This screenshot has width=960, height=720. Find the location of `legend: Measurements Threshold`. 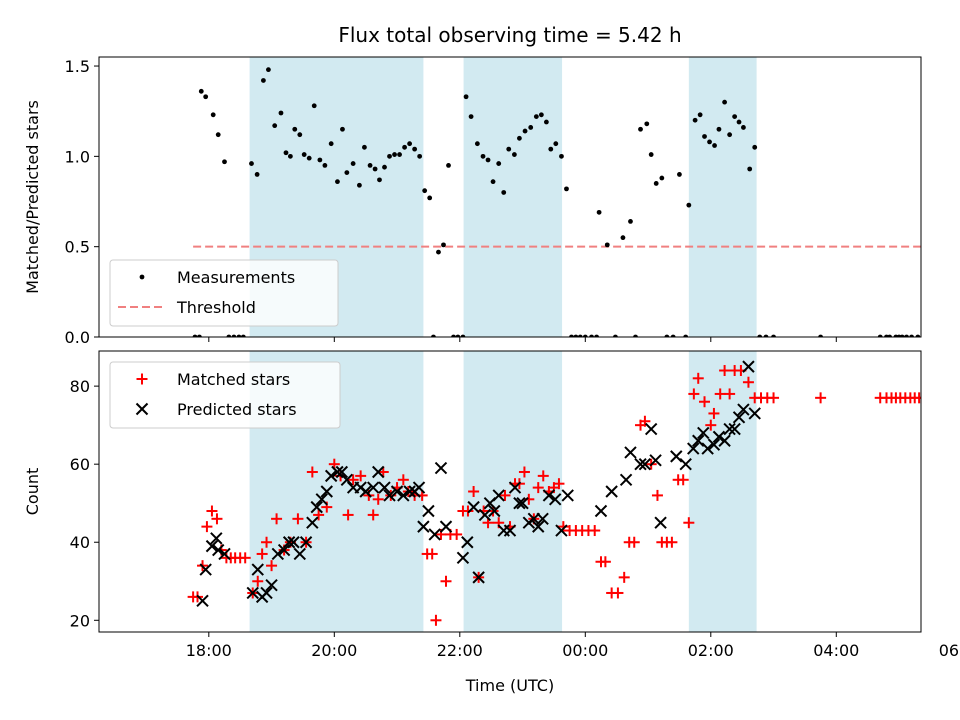

legend: Measurements Threshold is located at coordinates (224, 293).